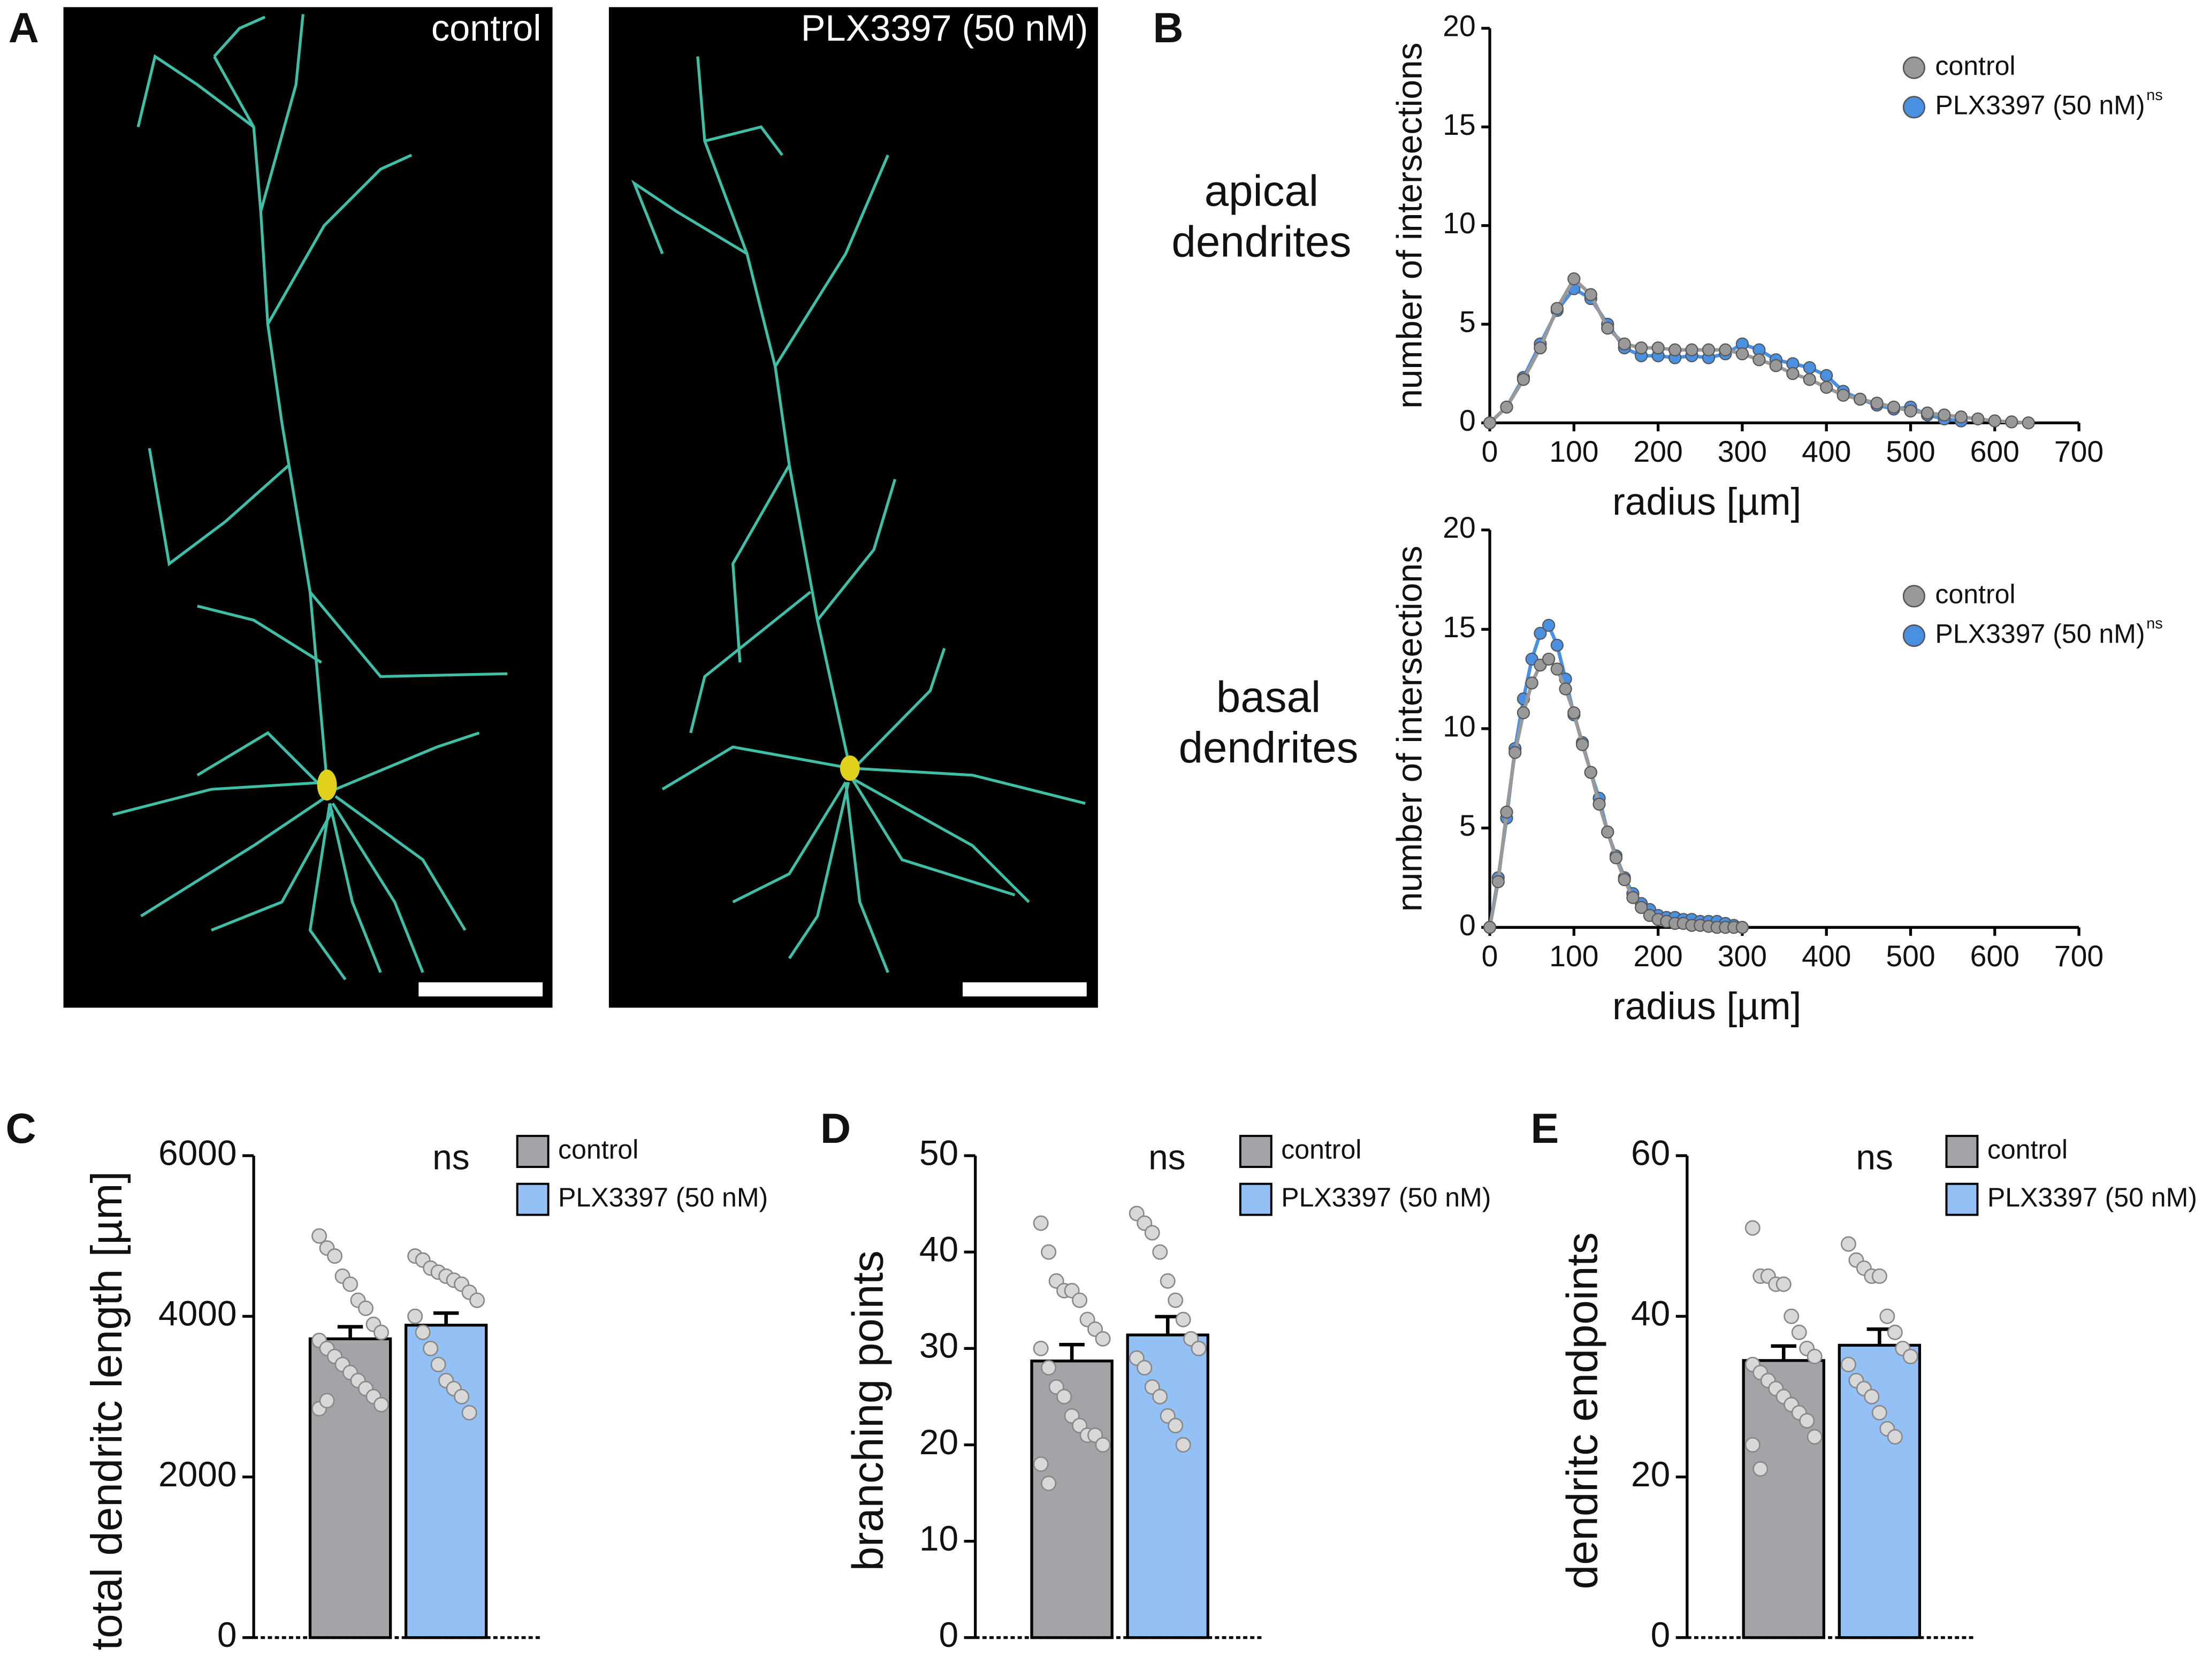 This screenshot has width=2210, height=1680. Describe the element at coordinates (1742, 451) in the screenshot. I see `x-tick-label: 300` at that location.